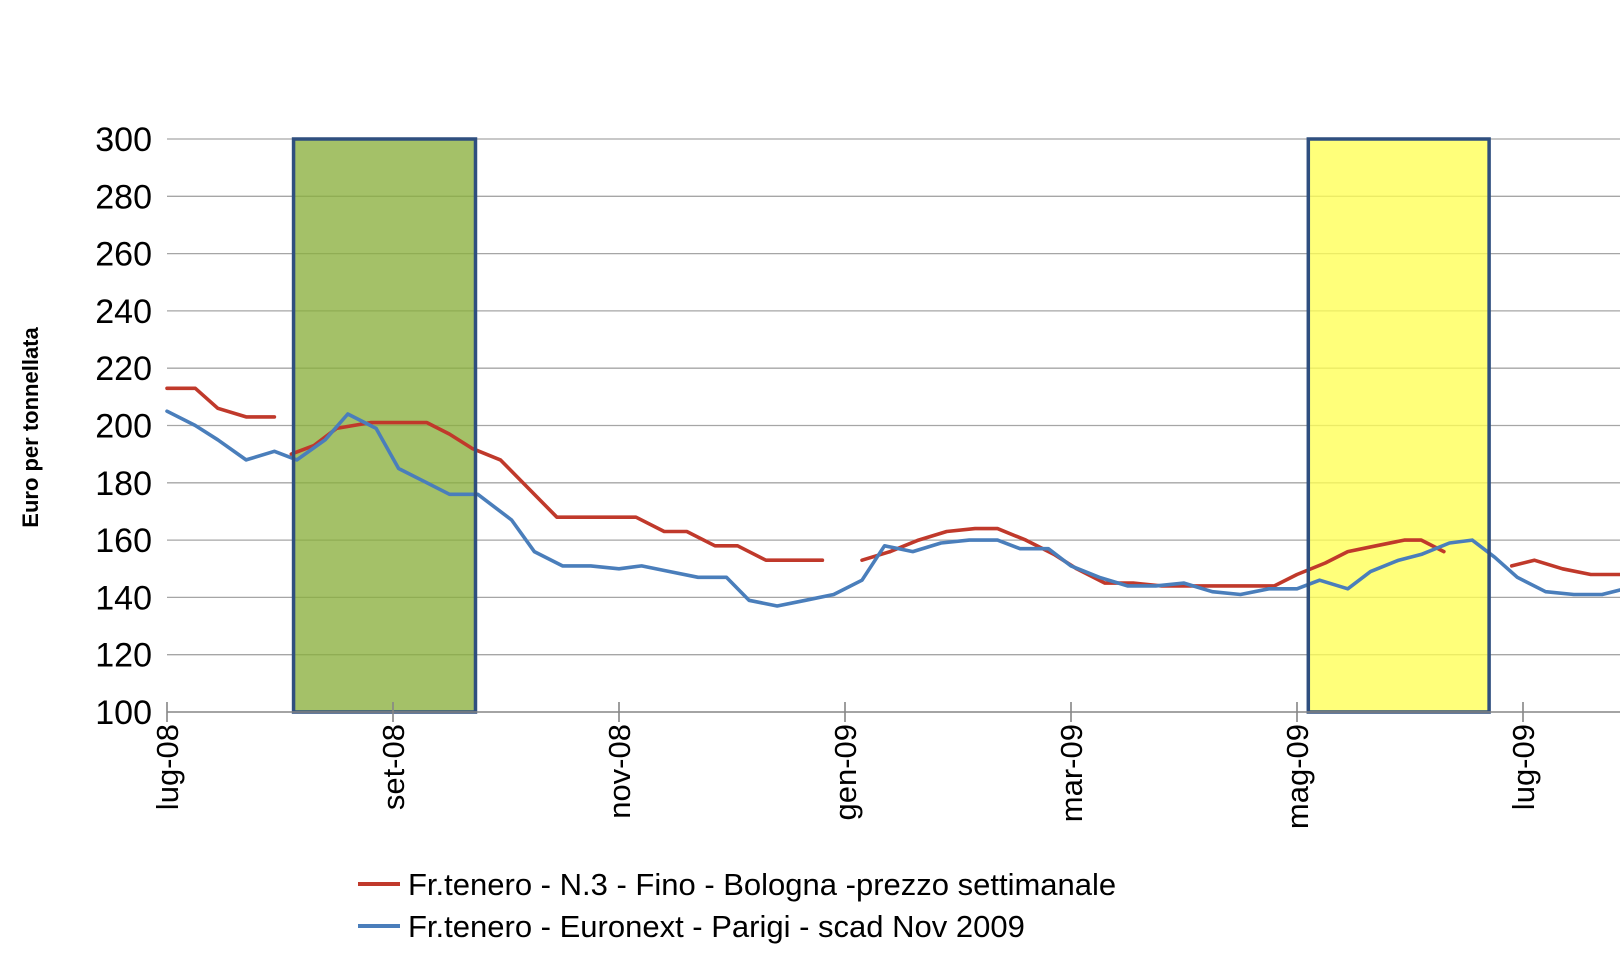 This screenshot has width=1620, height=978. Describe the element at coordinates (1297, 776) in the screenshot. I see `x-tick-label-mag-09: mag-09` at that location.